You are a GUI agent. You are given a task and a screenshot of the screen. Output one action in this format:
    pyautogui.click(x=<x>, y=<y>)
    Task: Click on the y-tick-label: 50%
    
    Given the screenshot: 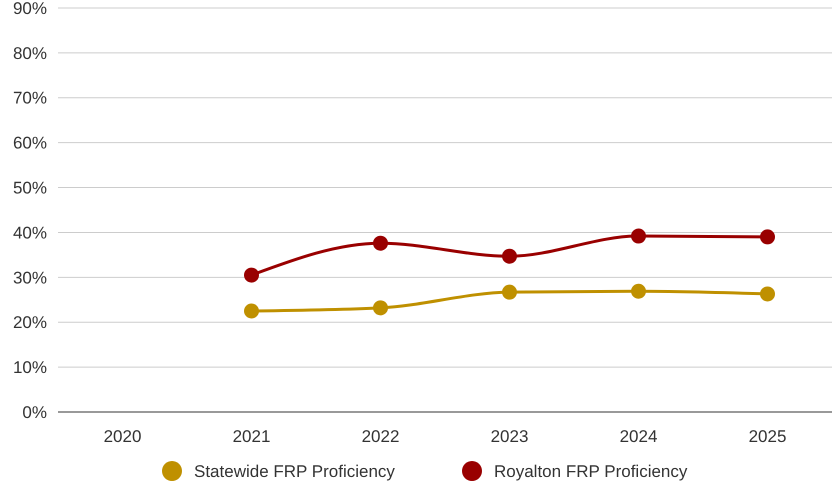 What is the action you would take?
    pyautogui.click(x=29, y=188)
    